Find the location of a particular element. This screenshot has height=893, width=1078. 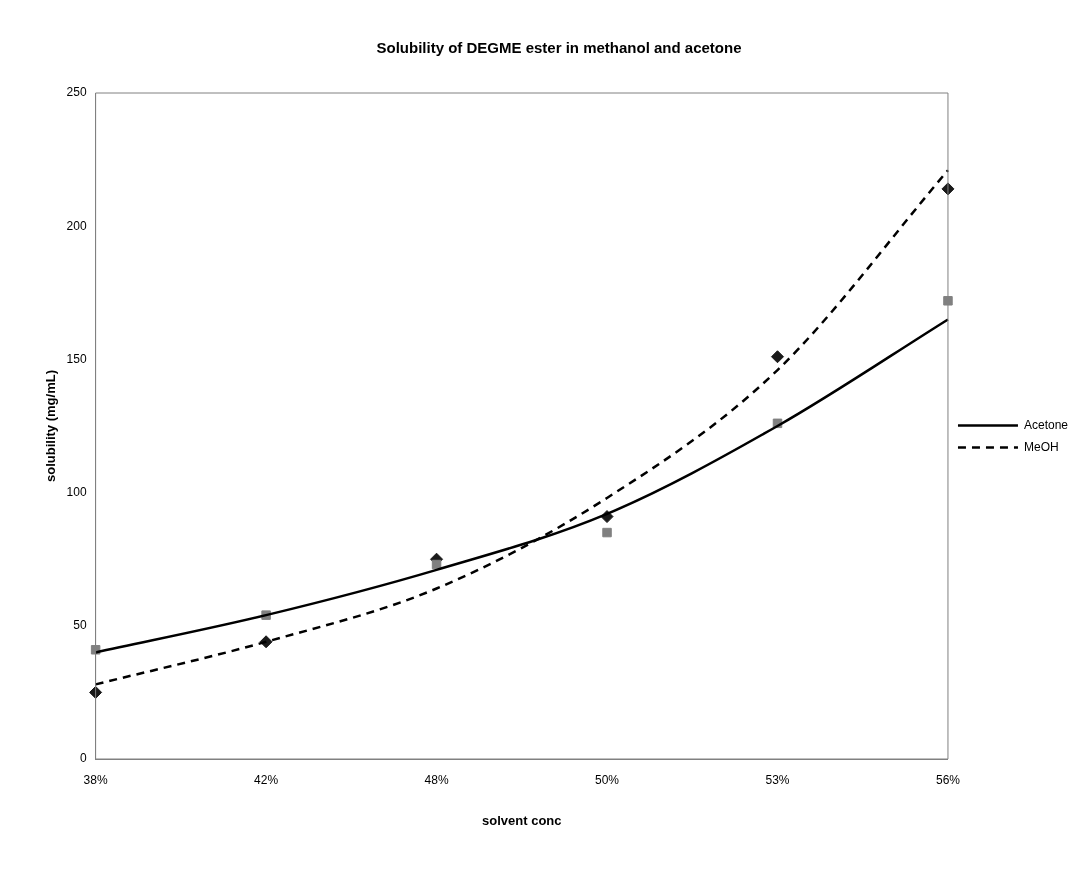

chart-title: Solubility of DEGME ester in methanol and acetone is located at coordinates (559, 48).